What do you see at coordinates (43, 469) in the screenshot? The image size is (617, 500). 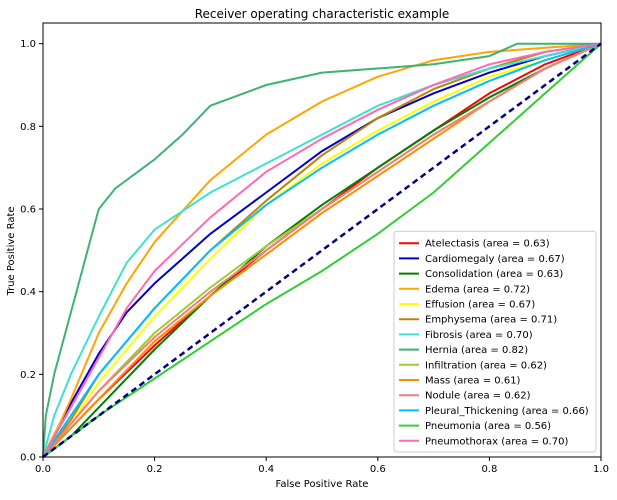 I see `x-tick-label-0: 0.0` at bounding box center [43, 469].